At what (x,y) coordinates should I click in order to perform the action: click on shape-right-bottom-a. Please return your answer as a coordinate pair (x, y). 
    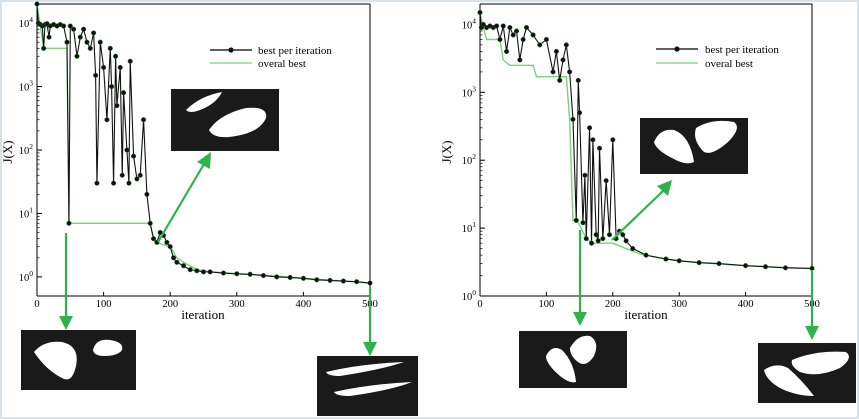
    Looking at the image, I should click on (561, 365).